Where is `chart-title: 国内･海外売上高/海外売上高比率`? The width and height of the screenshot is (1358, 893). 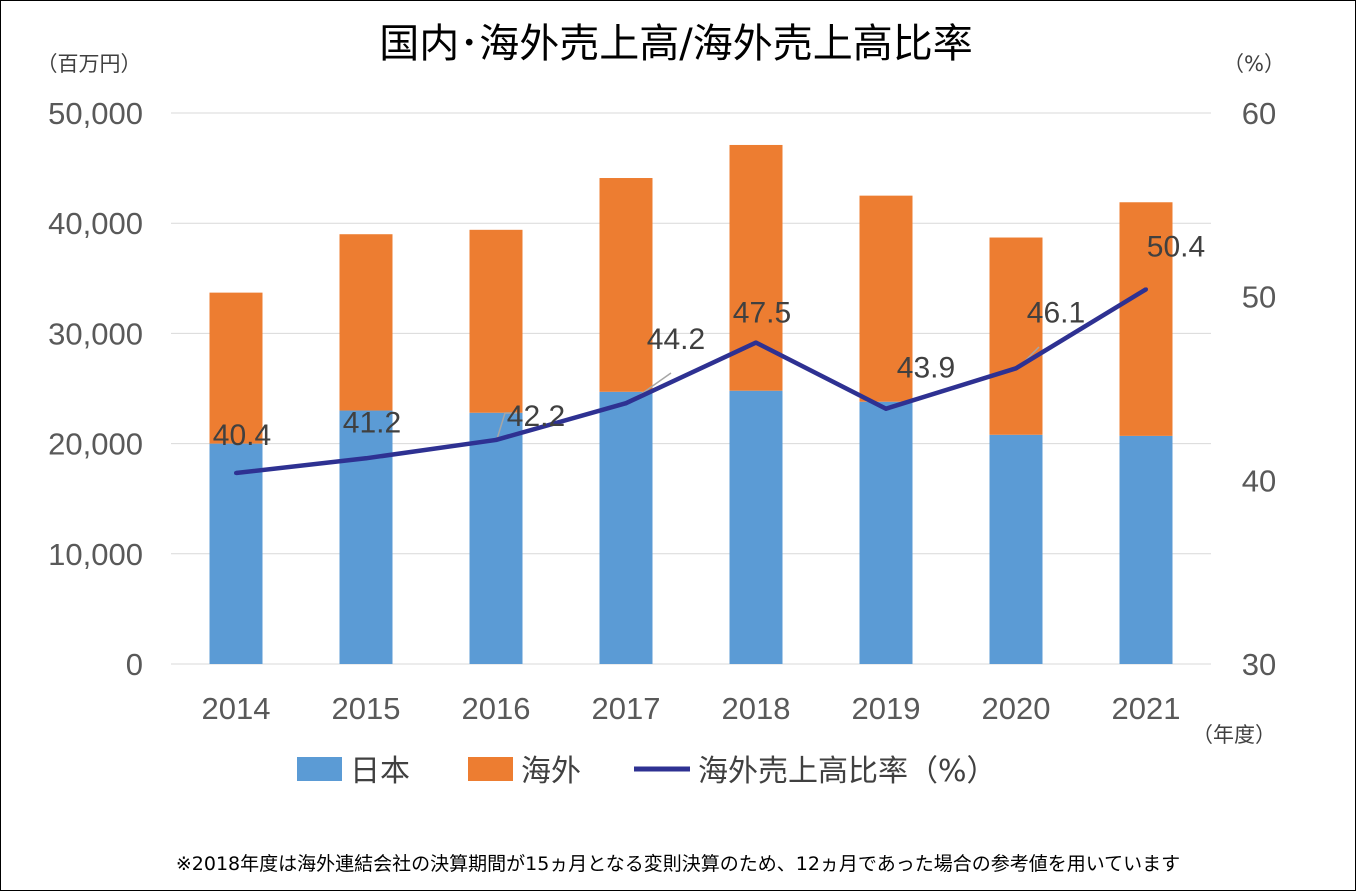 chart-title: 国内･海外売上高/海外売上高比率 is located at coordinates (675, 44).